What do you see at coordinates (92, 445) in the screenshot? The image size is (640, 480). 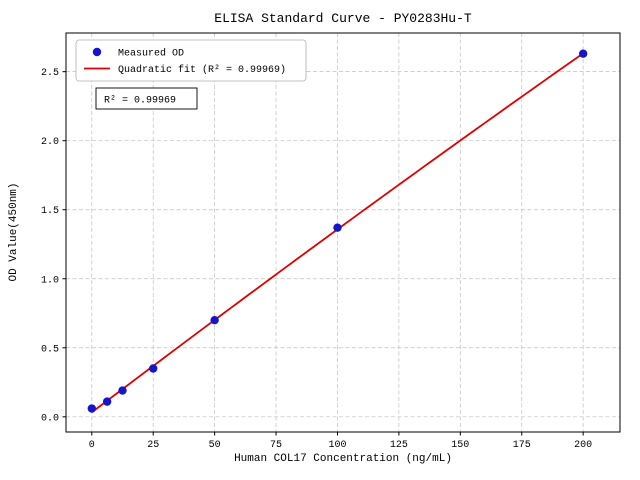 I see `x-tick-label: 0` at bounding box center [92, 445].